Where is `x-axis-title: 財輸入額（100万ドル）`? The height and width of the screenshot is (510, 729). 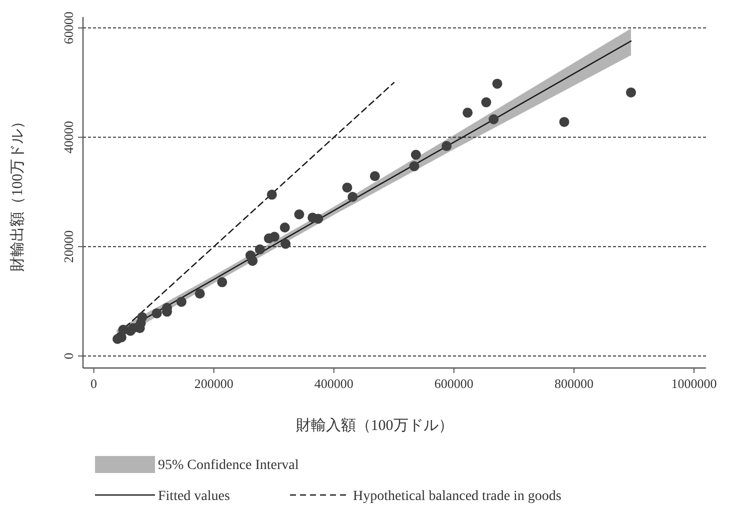 x-axis-title: 財輸入額（100万ドル） is located at coordinates (375, 425).